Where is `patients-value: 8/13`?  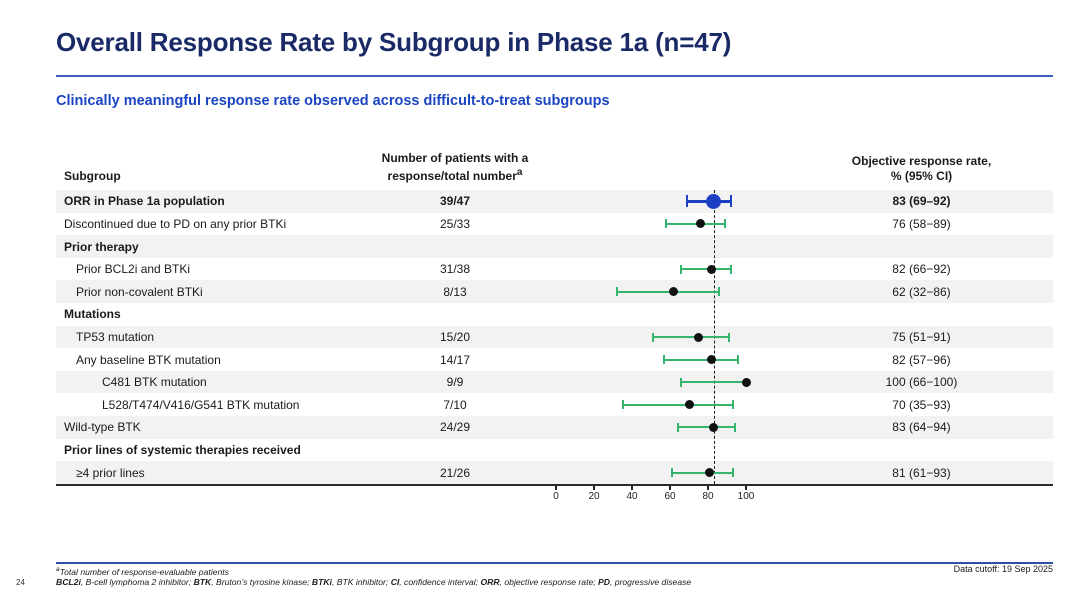 patients-value: 8/13 is located at coordinates (455, 291).